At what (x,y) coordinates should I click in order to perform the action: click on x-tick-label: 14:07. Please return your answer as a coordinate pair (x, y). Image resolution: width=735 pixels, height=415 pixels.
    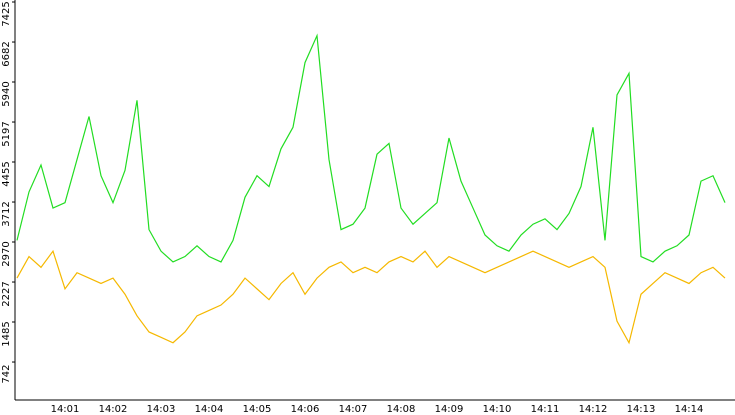
    Looking at the image, I should click on (353, 409).